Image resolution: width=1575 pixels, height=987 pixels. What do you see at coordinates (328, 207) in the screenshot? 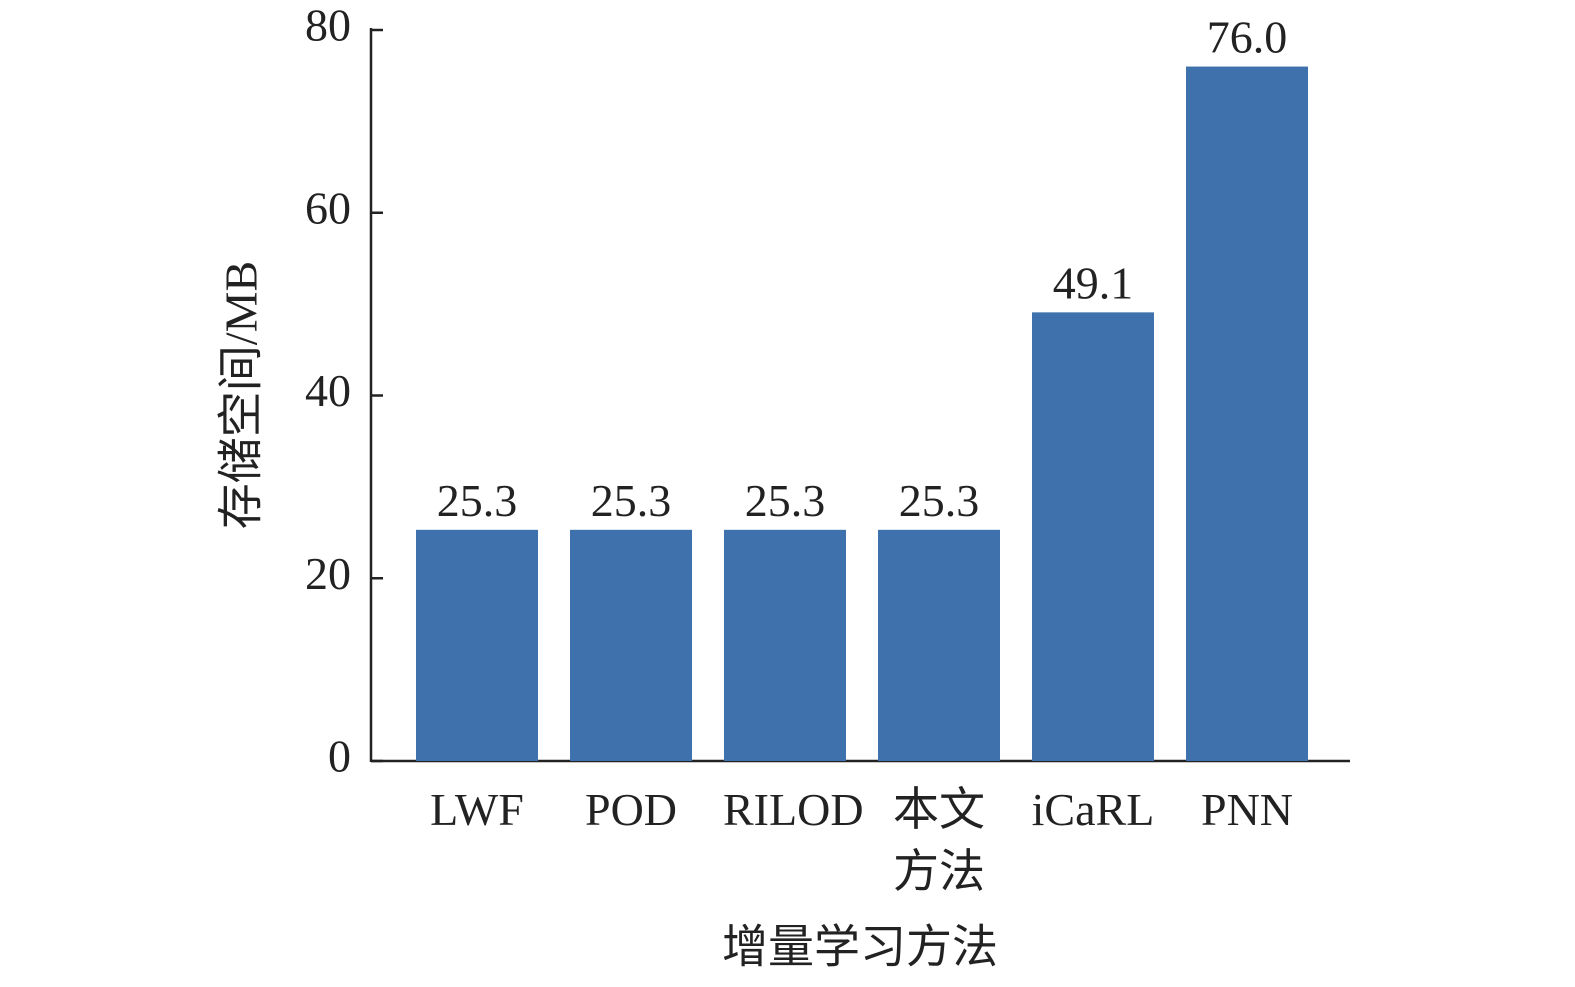
I see `y-tick-label: 60` at bounding box center [328, 207].